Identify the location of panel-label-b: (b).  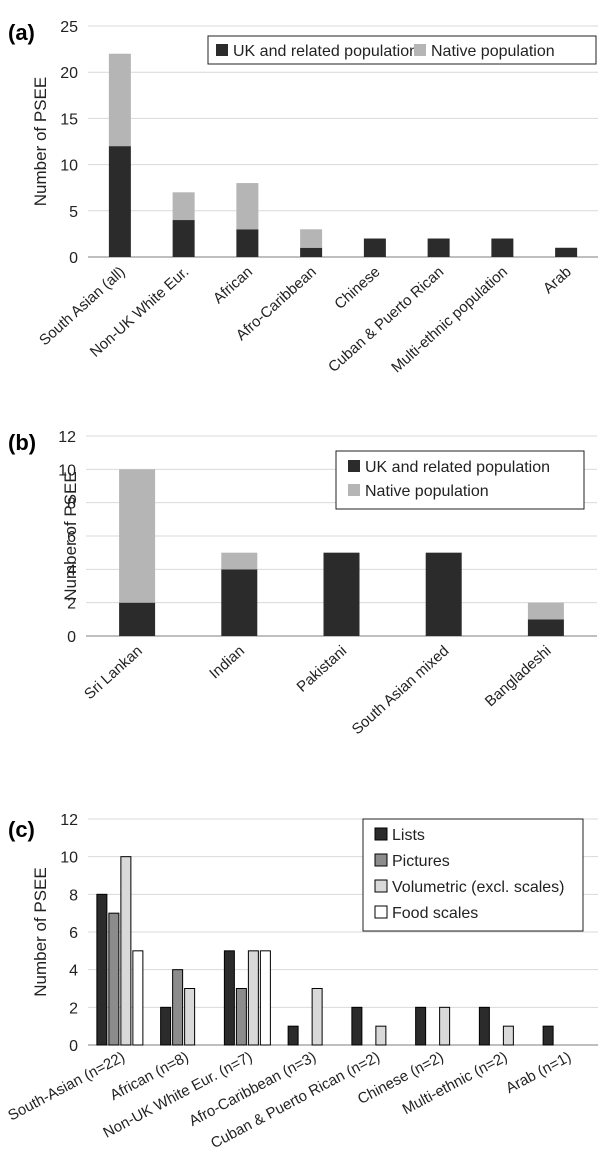
(22, 442).